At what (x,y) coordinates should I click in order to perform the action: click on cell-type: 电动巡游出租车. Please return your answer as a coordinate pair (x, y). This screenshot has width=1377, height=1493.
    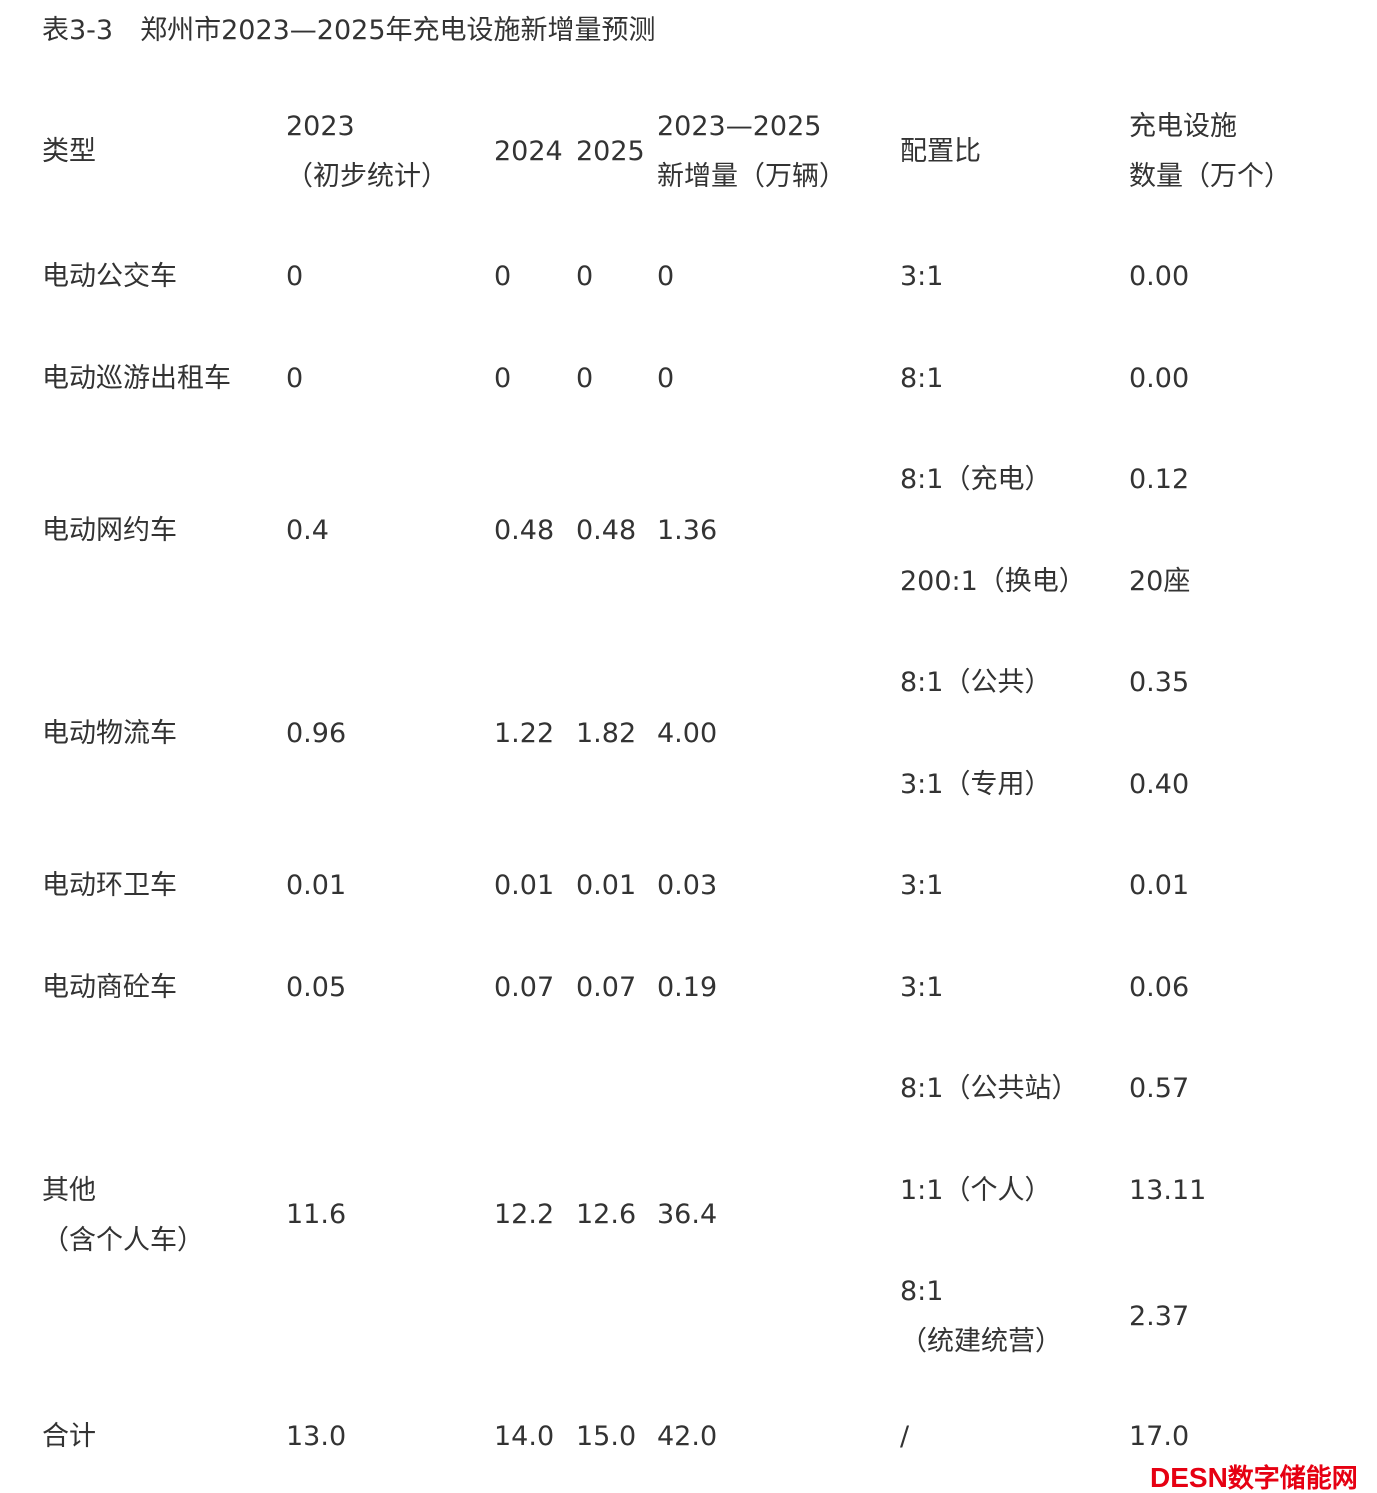
    Looking at the image, I should click on (136, 378).